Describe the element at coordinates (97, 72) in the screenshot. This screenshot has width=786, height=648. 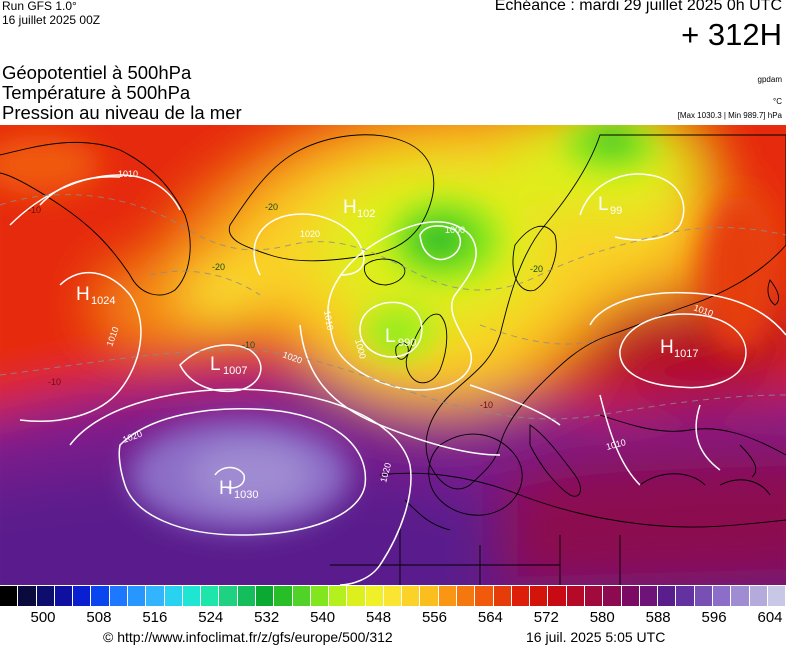
I see `field-label-geopotential: Géopotentiel à 500hPa` at that location.